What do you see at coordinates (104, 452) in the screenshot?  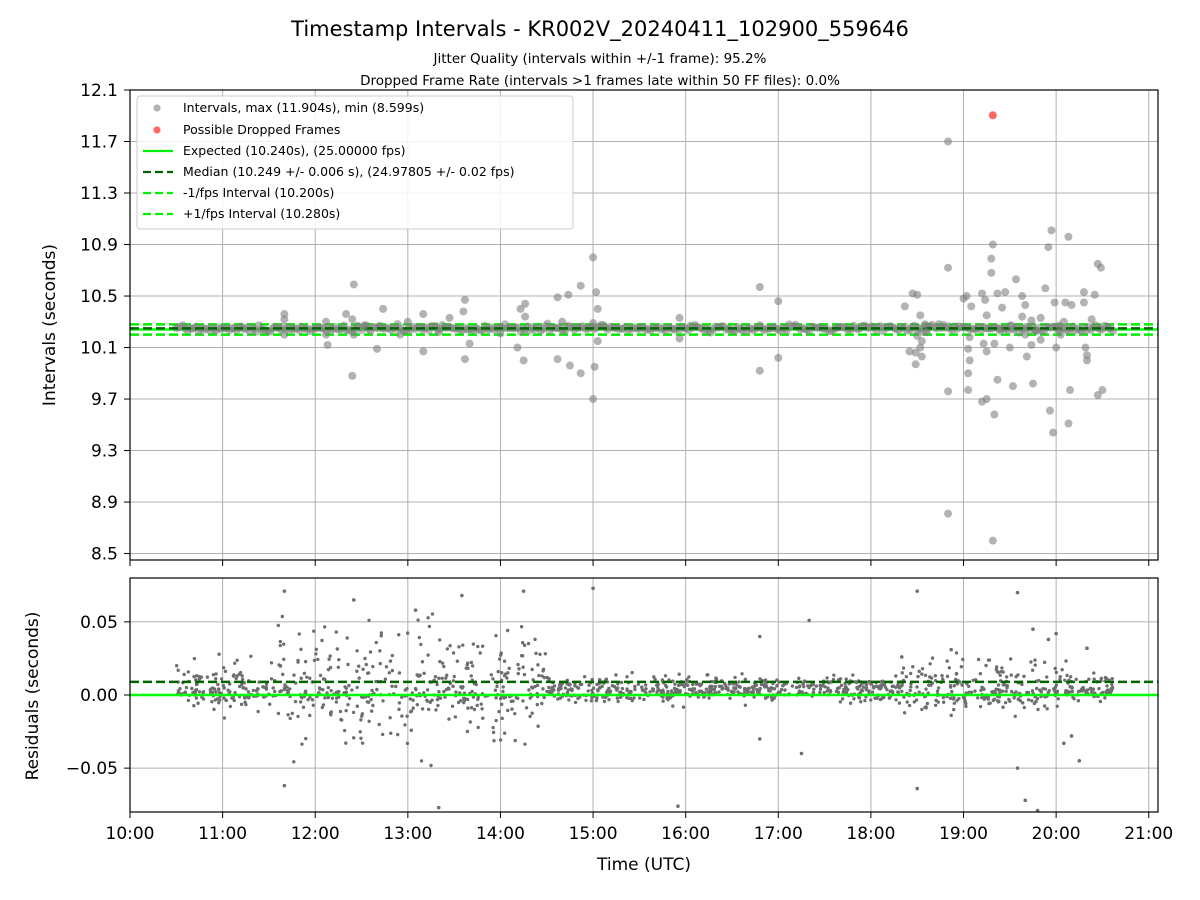 I see `top-y-tick-label: 9.3` at bounding box center [104, 452].